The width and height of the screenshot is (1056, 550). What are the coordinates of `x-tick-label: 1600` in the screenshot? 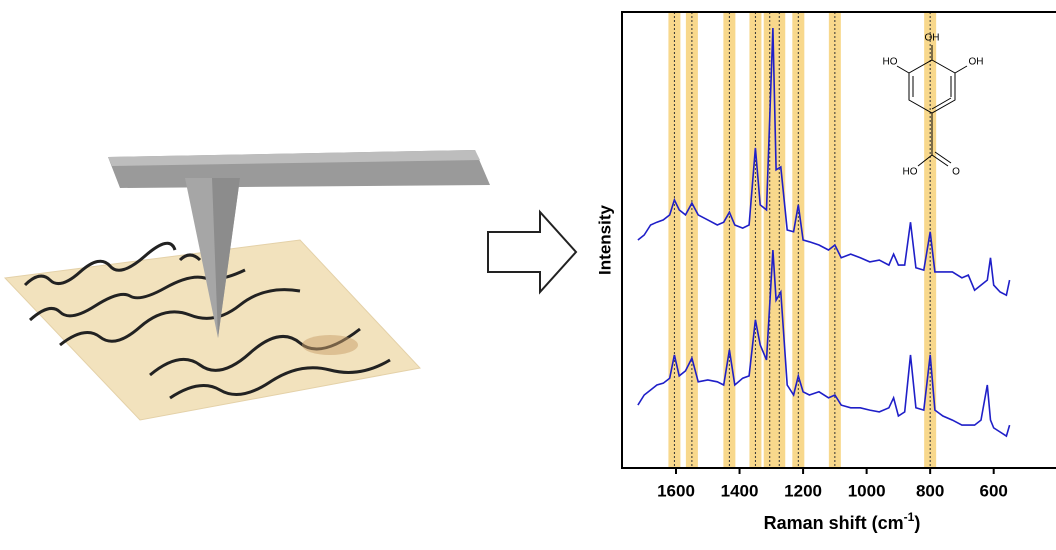 It's located at (676, 490).